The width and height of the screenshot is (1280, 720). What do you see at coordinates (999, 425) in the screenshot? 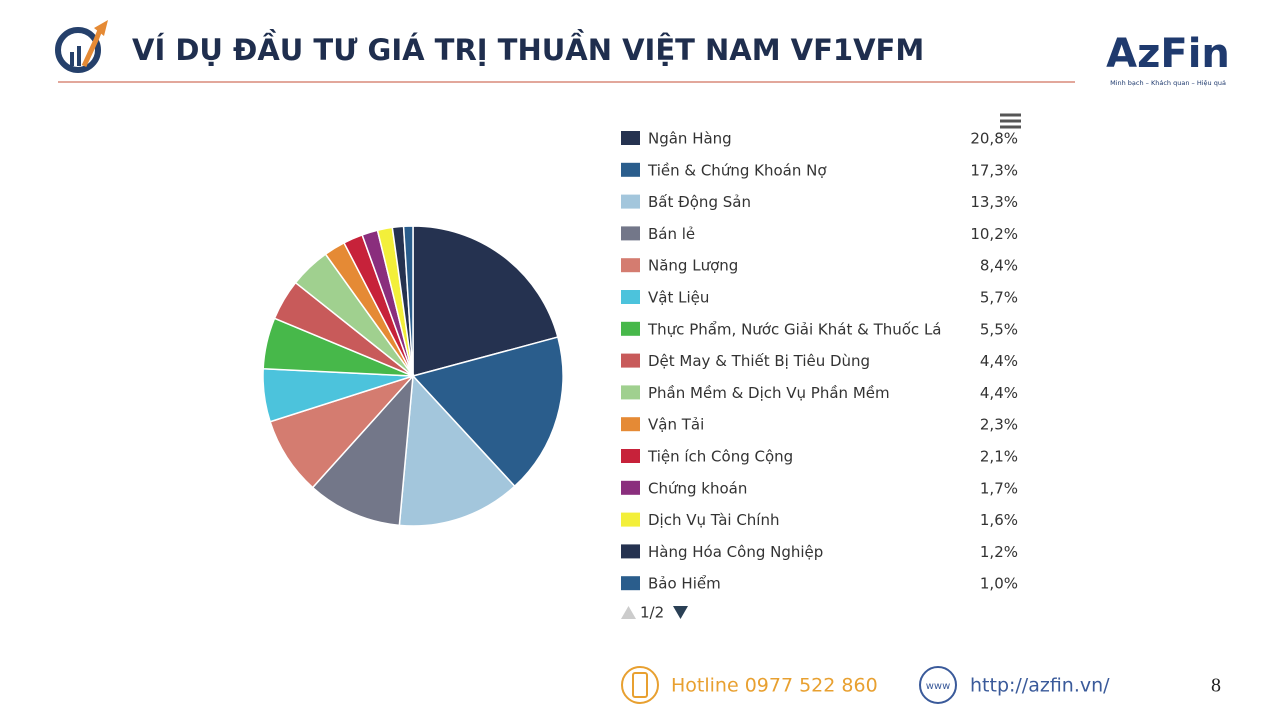
I see `legend-value: 2,3%` at bounding box center [999, 425].